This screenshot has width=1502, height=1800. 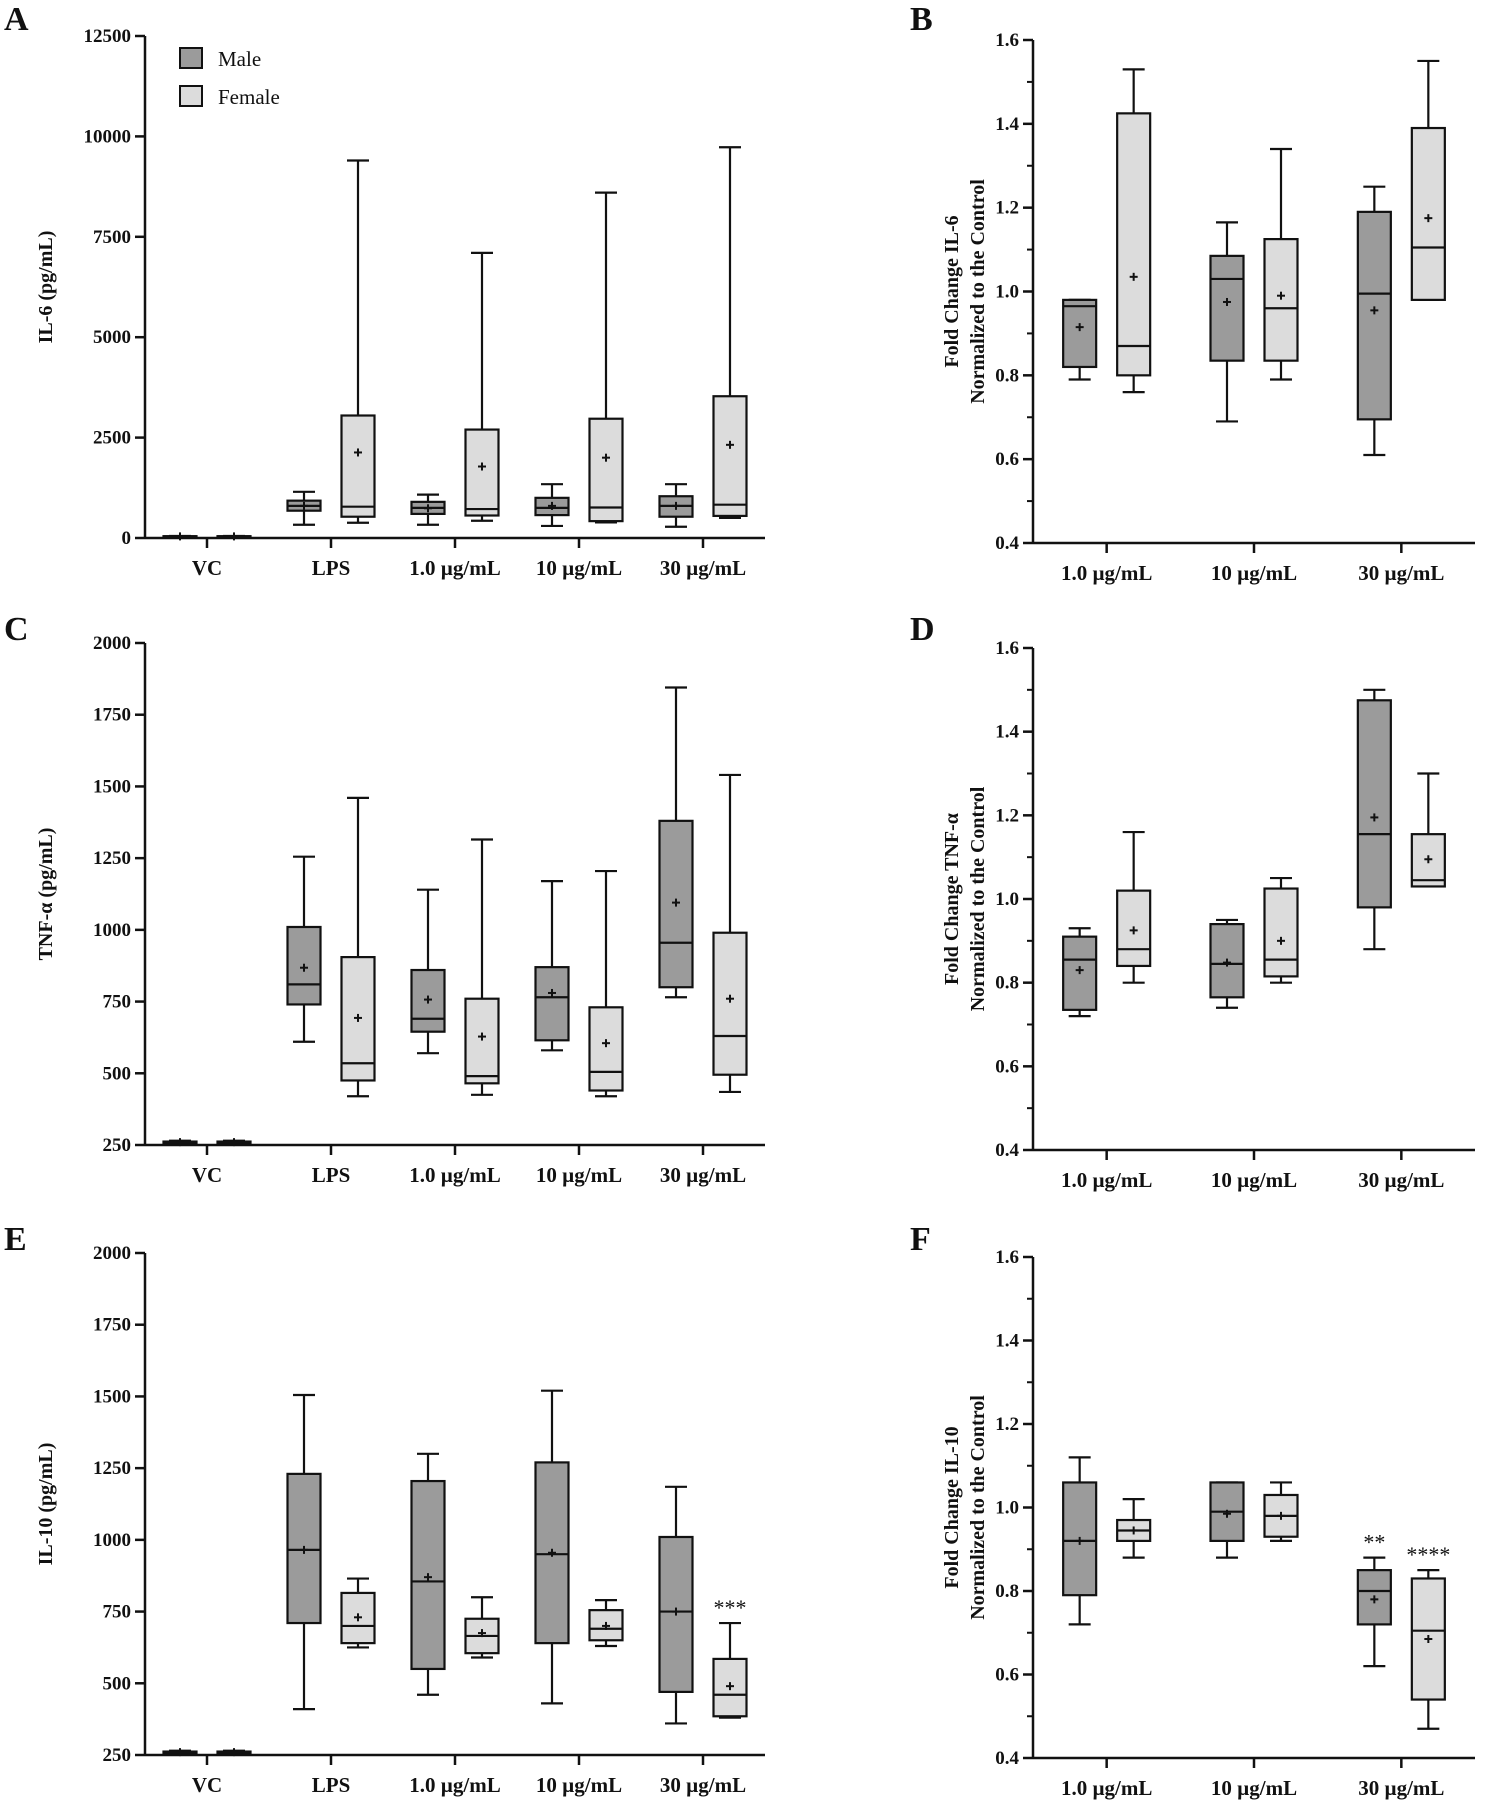 What do you see at coordinates (1007, 1675) in the screenshot?
I see `y-tick-label: 0.6` at bounding box center [1007, 1675].